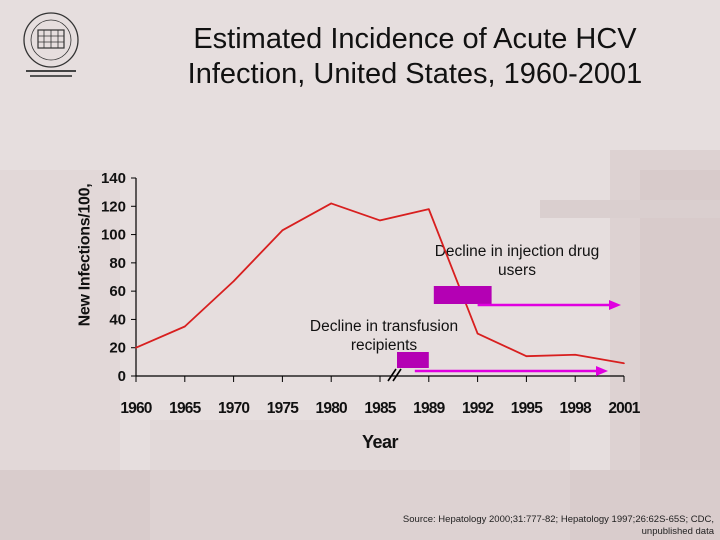 Image resolution: width=720 pixels, height=540 pixels. I want to click on x-tick-label: 1975, so click(283, 408).